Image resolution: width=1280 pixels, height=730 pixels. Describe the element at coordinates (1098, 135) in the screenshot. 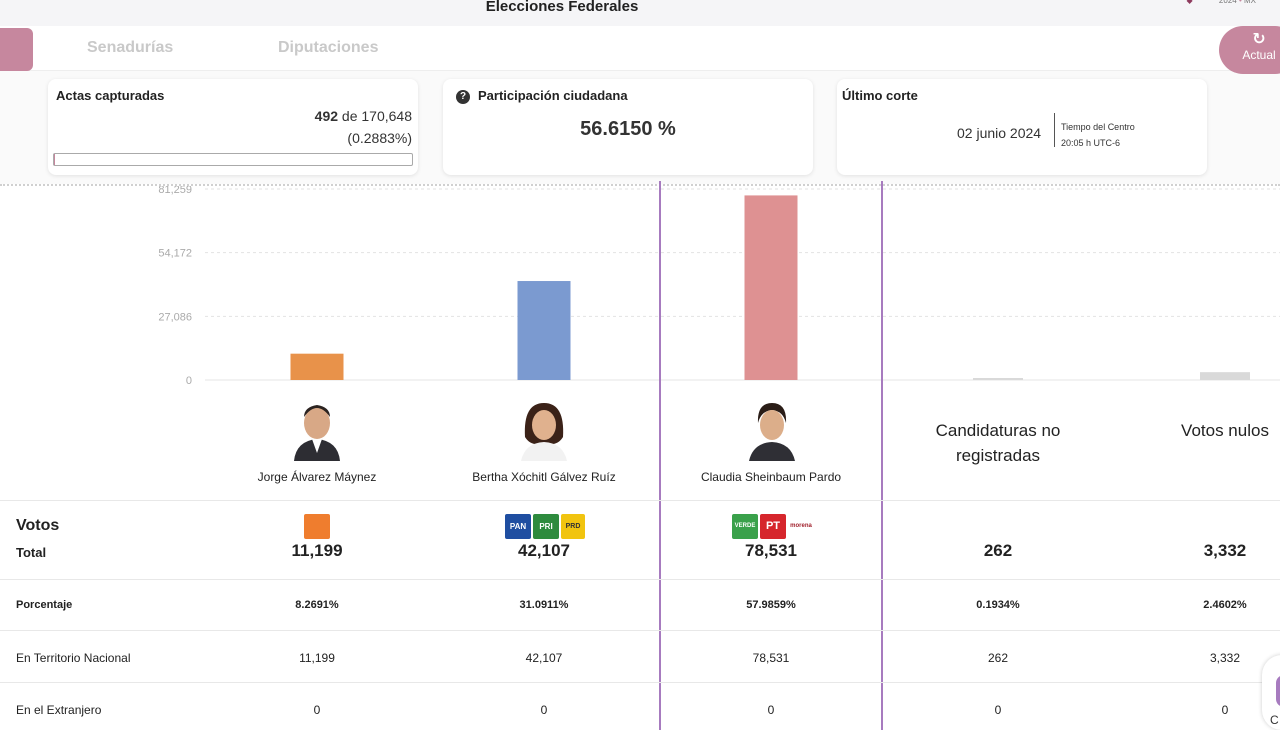

I see `corte-timezone: Tiempo del Centro 20:05 h UTC-6` at that location.